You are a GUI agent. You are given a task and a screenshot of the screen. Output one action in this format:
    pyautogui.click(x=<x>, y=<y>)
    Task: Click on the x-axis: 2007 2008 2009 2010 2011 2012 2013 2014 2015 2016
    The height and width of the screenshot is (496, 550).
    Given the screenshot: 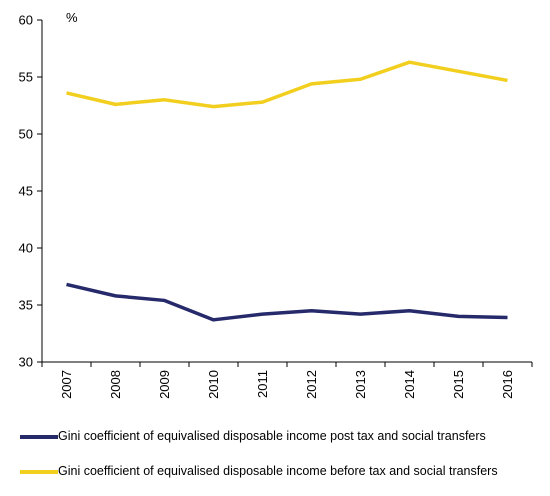 What is the action you would take?
    pyautogui.click(x=287, y=380)
    